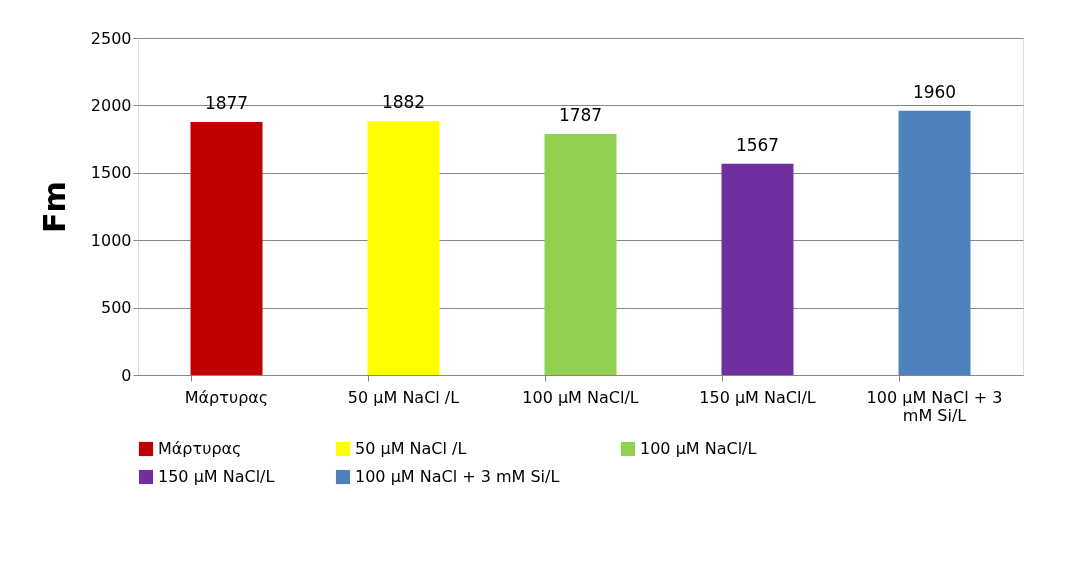 This screenshot has height=581, width=1084. Describe the element at coordinates (757, 144) in the screenshot. I see `data-label: 1567` at that location.